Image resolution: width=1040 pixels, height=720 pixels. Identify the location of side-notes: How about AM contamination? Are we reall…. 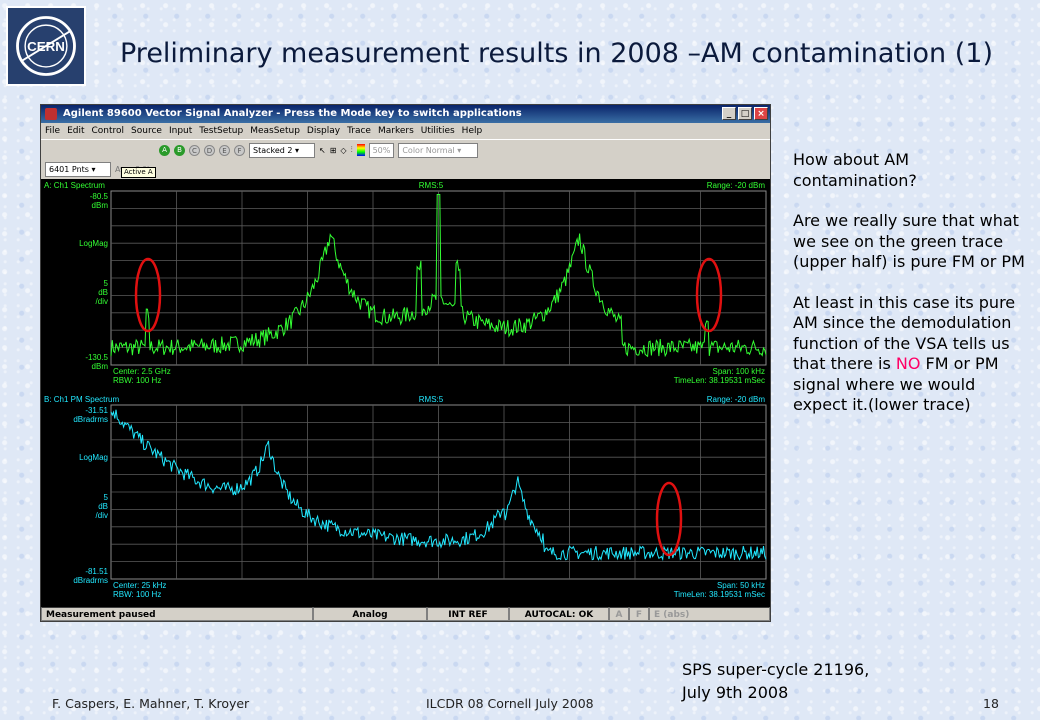
(913, 293).